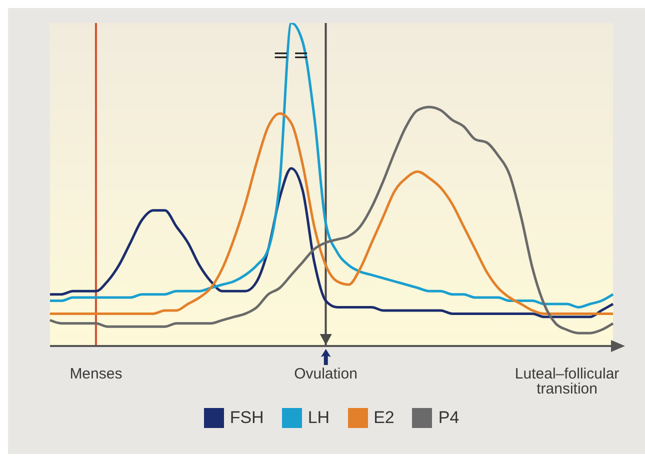 The height and width of the screenshot is (462, 645). What do you see at coordinates (247, 418) in the screenshot?
I see `legend-label: FSH` at bounding box center [247, 418].